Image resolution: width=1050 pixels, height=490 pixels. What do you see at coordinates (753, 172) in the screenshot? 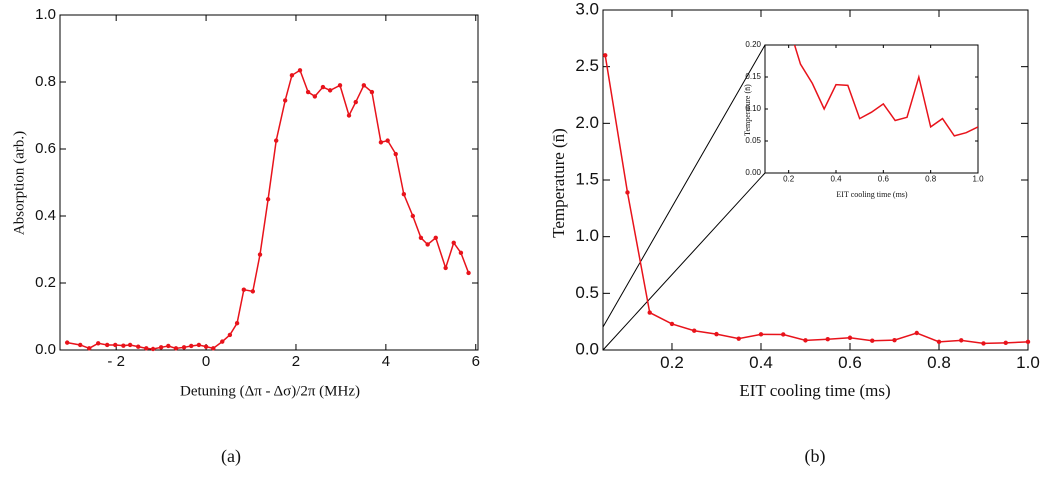
I see `y-tick-label: 0.00` at bounding box center [753, 172].